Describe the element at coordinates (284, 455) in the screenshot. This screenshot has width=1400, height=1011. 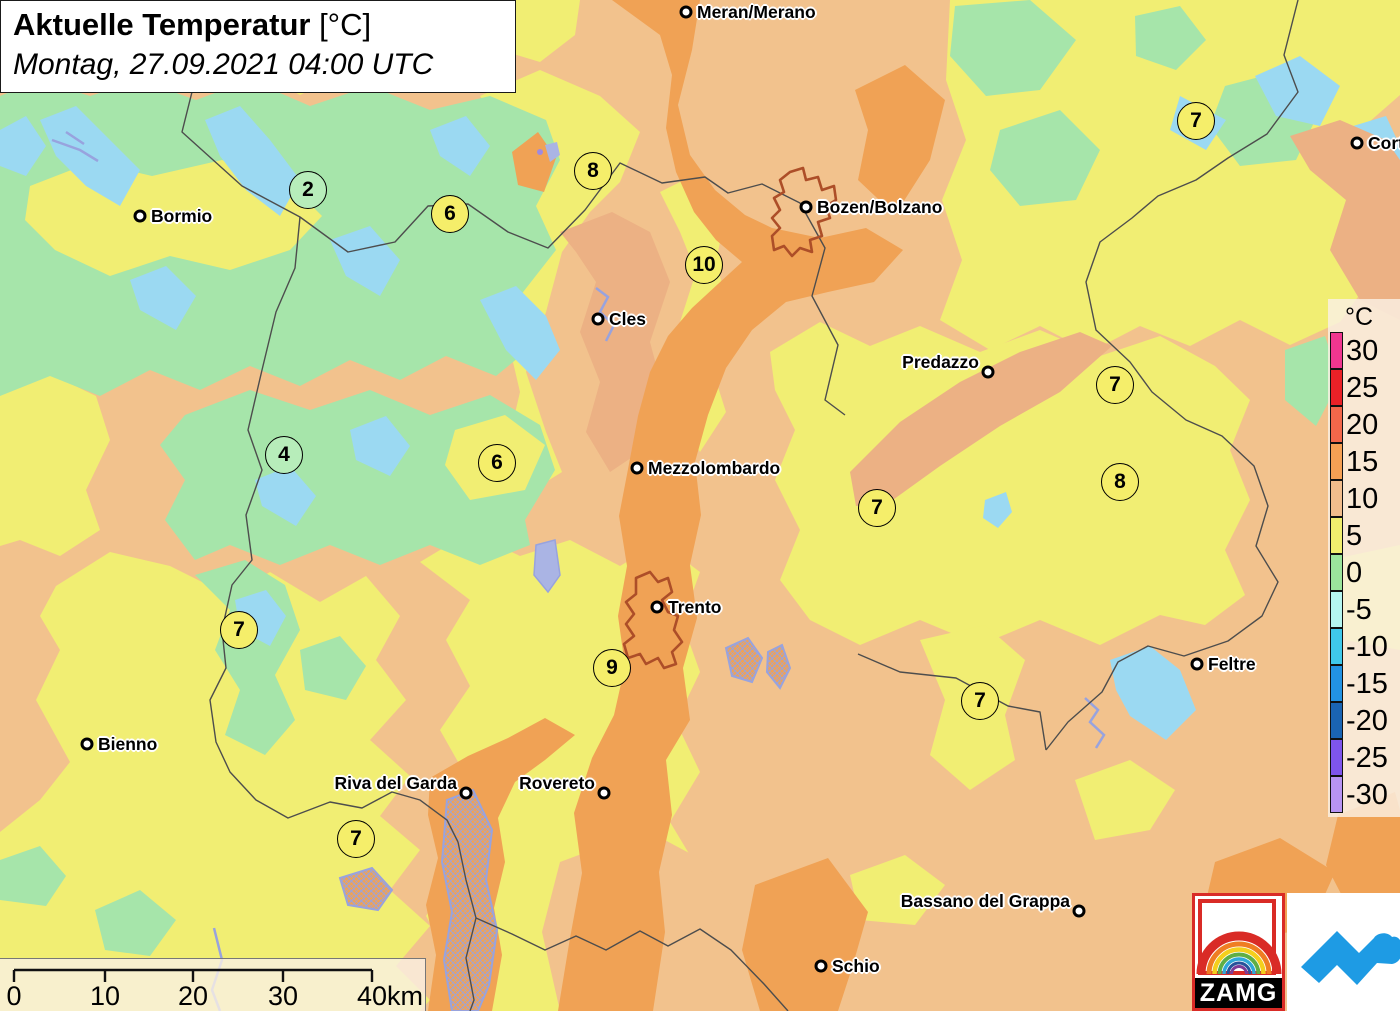
I see `station-temperature-7: 4` at that location.